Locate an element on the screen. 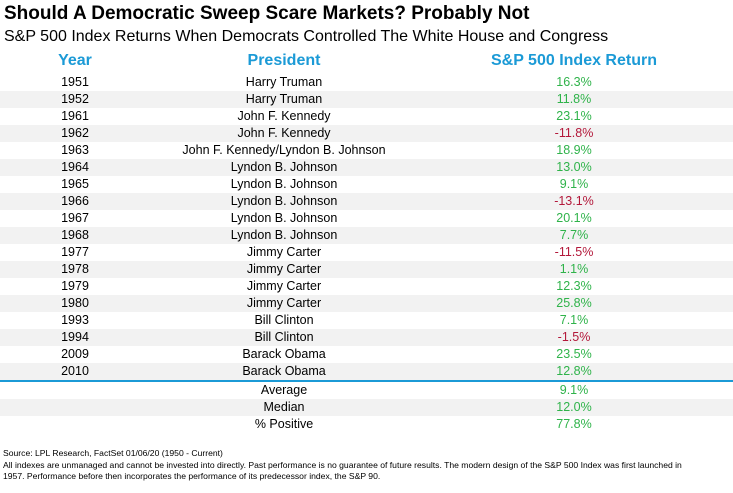 The height and width of the screenshot is (493, 733). year-cell: 1994 is located at coordinates (75, 337).